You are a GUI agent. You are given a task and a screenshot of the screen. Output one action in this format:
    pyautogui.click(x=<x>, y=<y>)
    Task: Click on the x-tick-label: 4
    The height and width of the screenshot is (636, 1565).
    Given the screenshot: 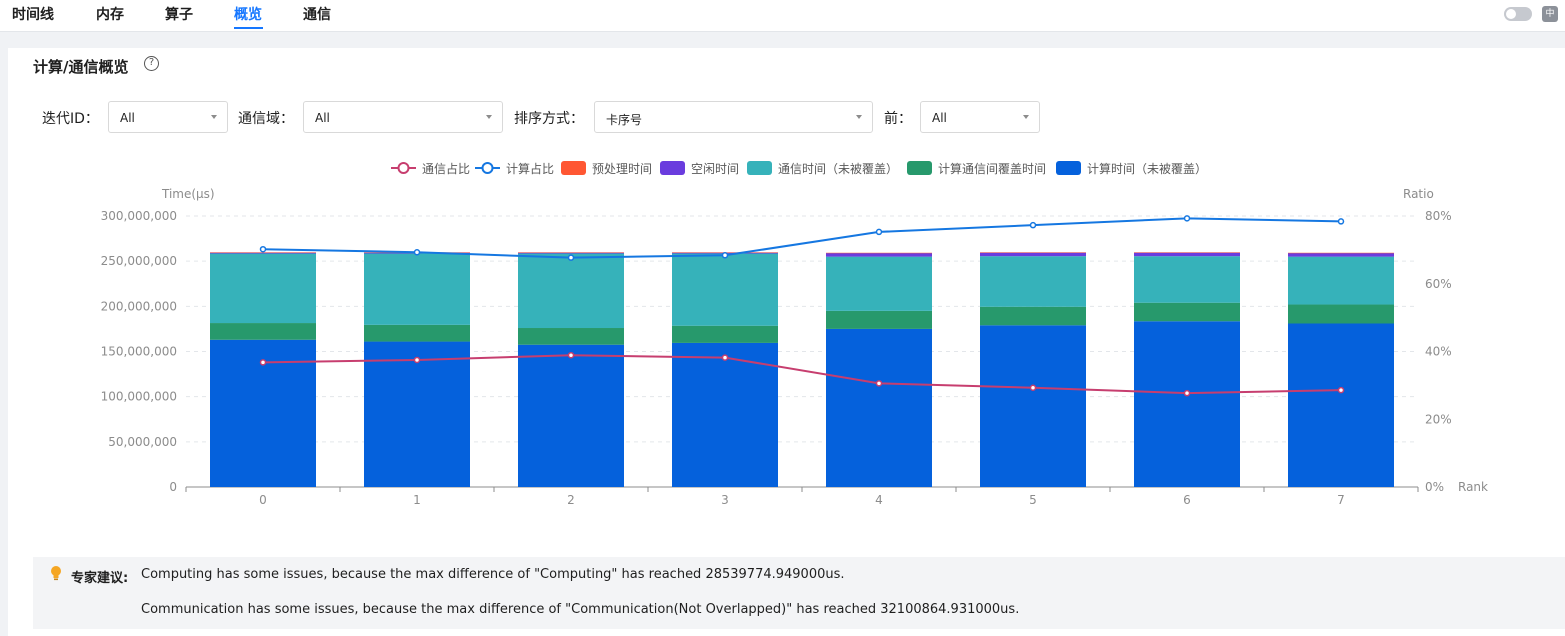 What is the action you would take?
    pyautogui.click(x=879, y=500)
    